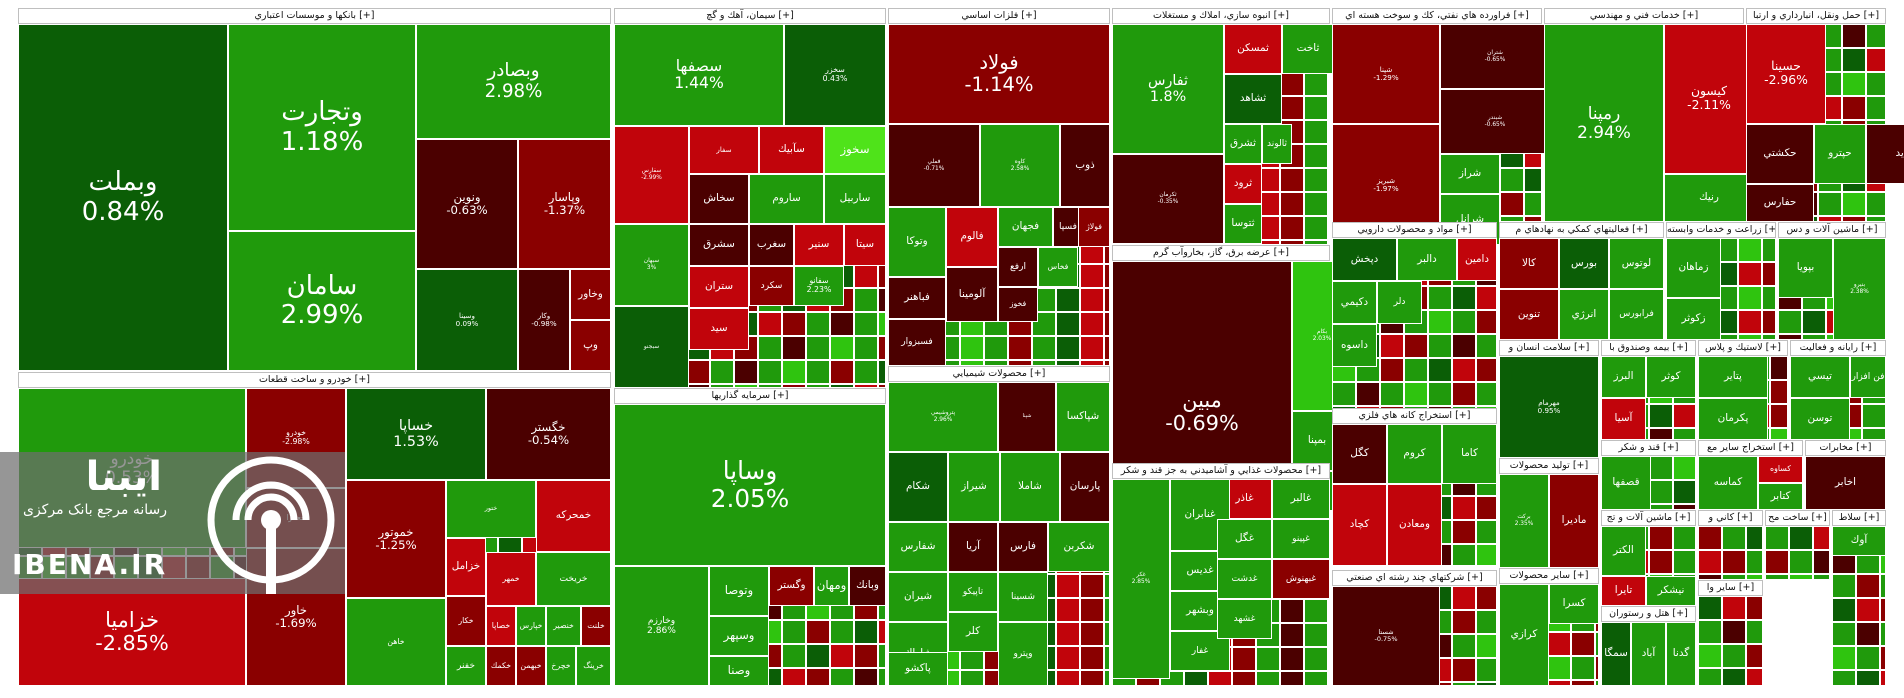 This screenshot has width=1904, height=698. What do you see at coordinates (1023, 547) in the screenshot?
I see `stock-tile: فارس` at bounding box center [1023, 547].